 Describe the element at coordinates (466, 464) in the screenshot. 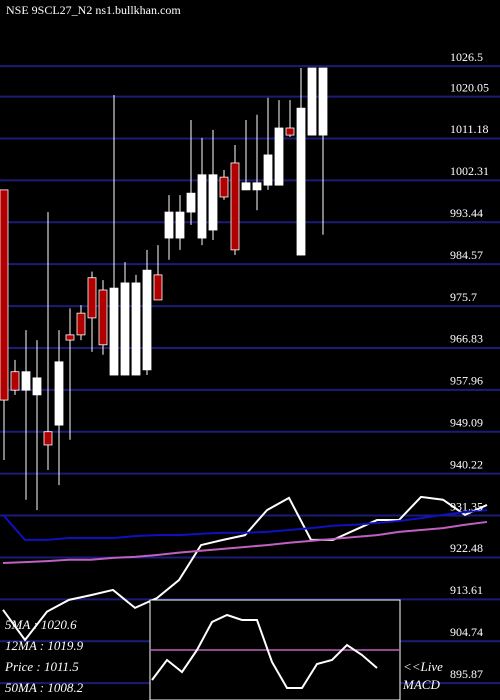

I see `y-tick-label: 940.22` at that location.